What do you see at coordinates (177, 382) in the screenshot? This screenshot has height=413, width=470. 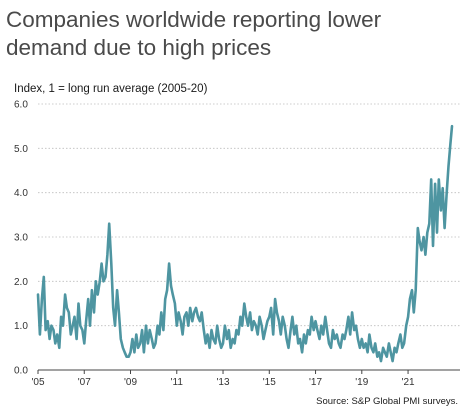 I see `x-tick-label: '11` at bounding box center [177, 382].